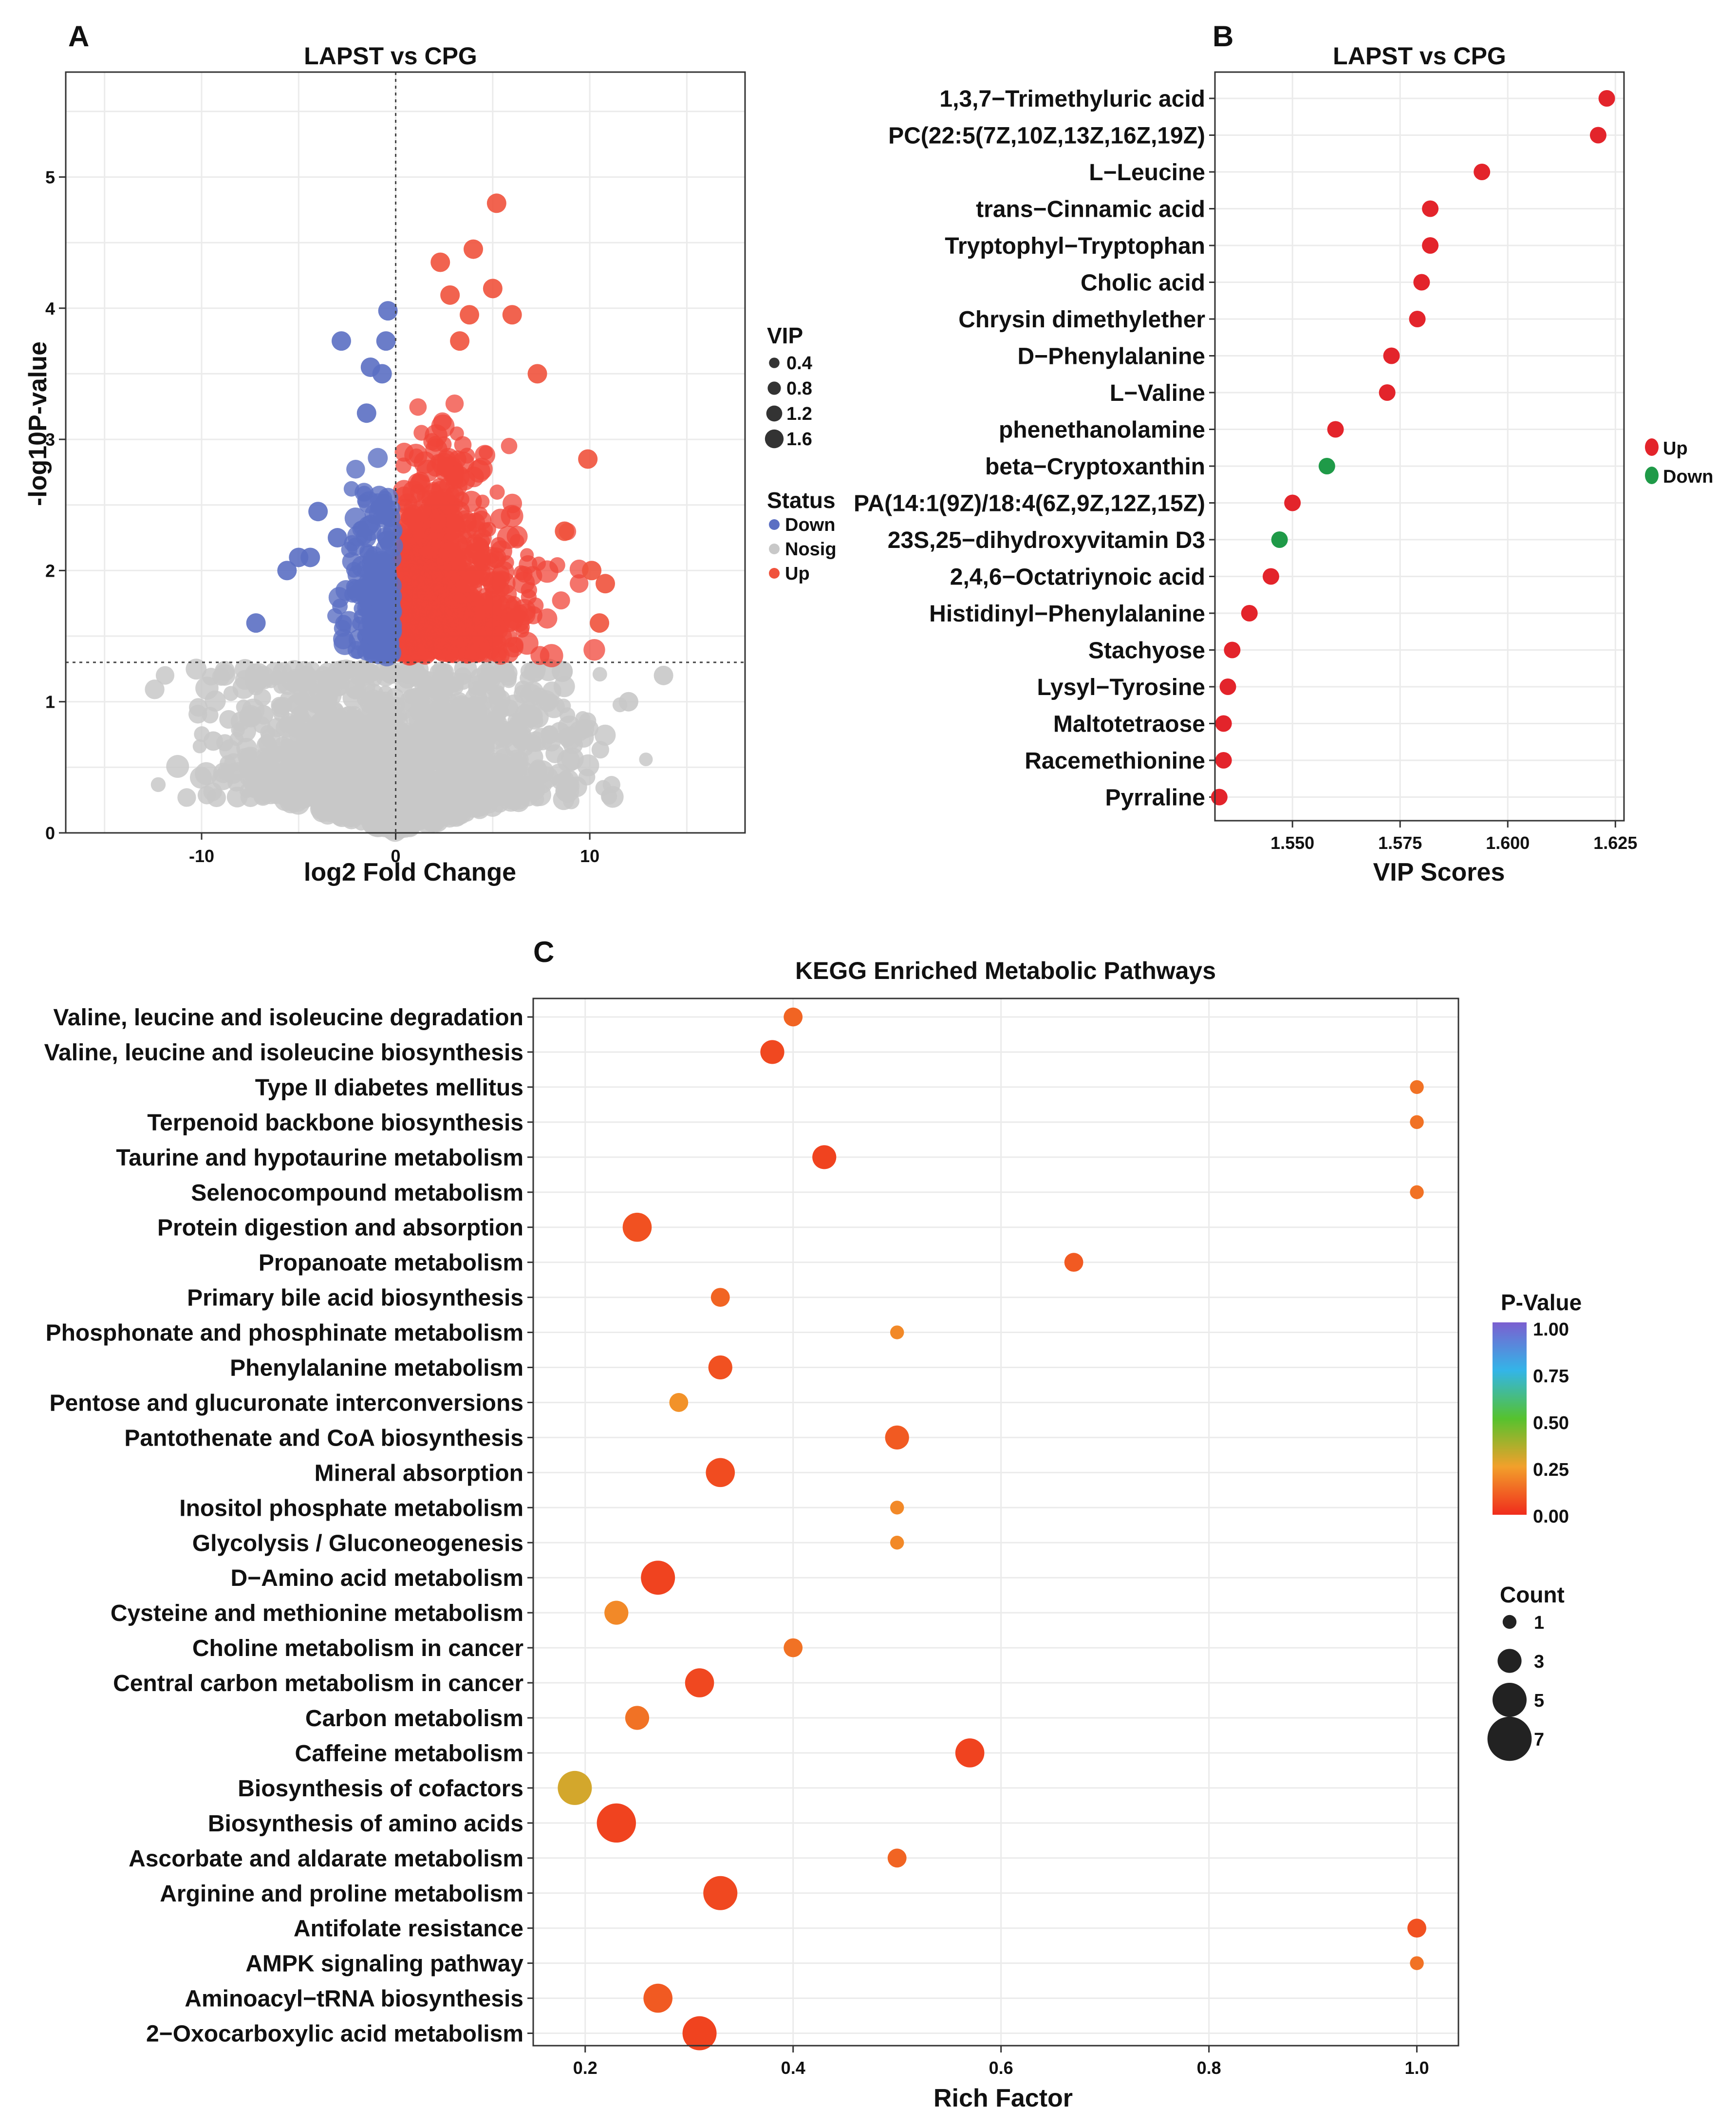 This screenshot has height=2127, width=1736. What do you see at coordinates (1292, 843) in the screenshot?
I see `vip-x-tick-label: 1.550` at bounding box center [1292, 843].